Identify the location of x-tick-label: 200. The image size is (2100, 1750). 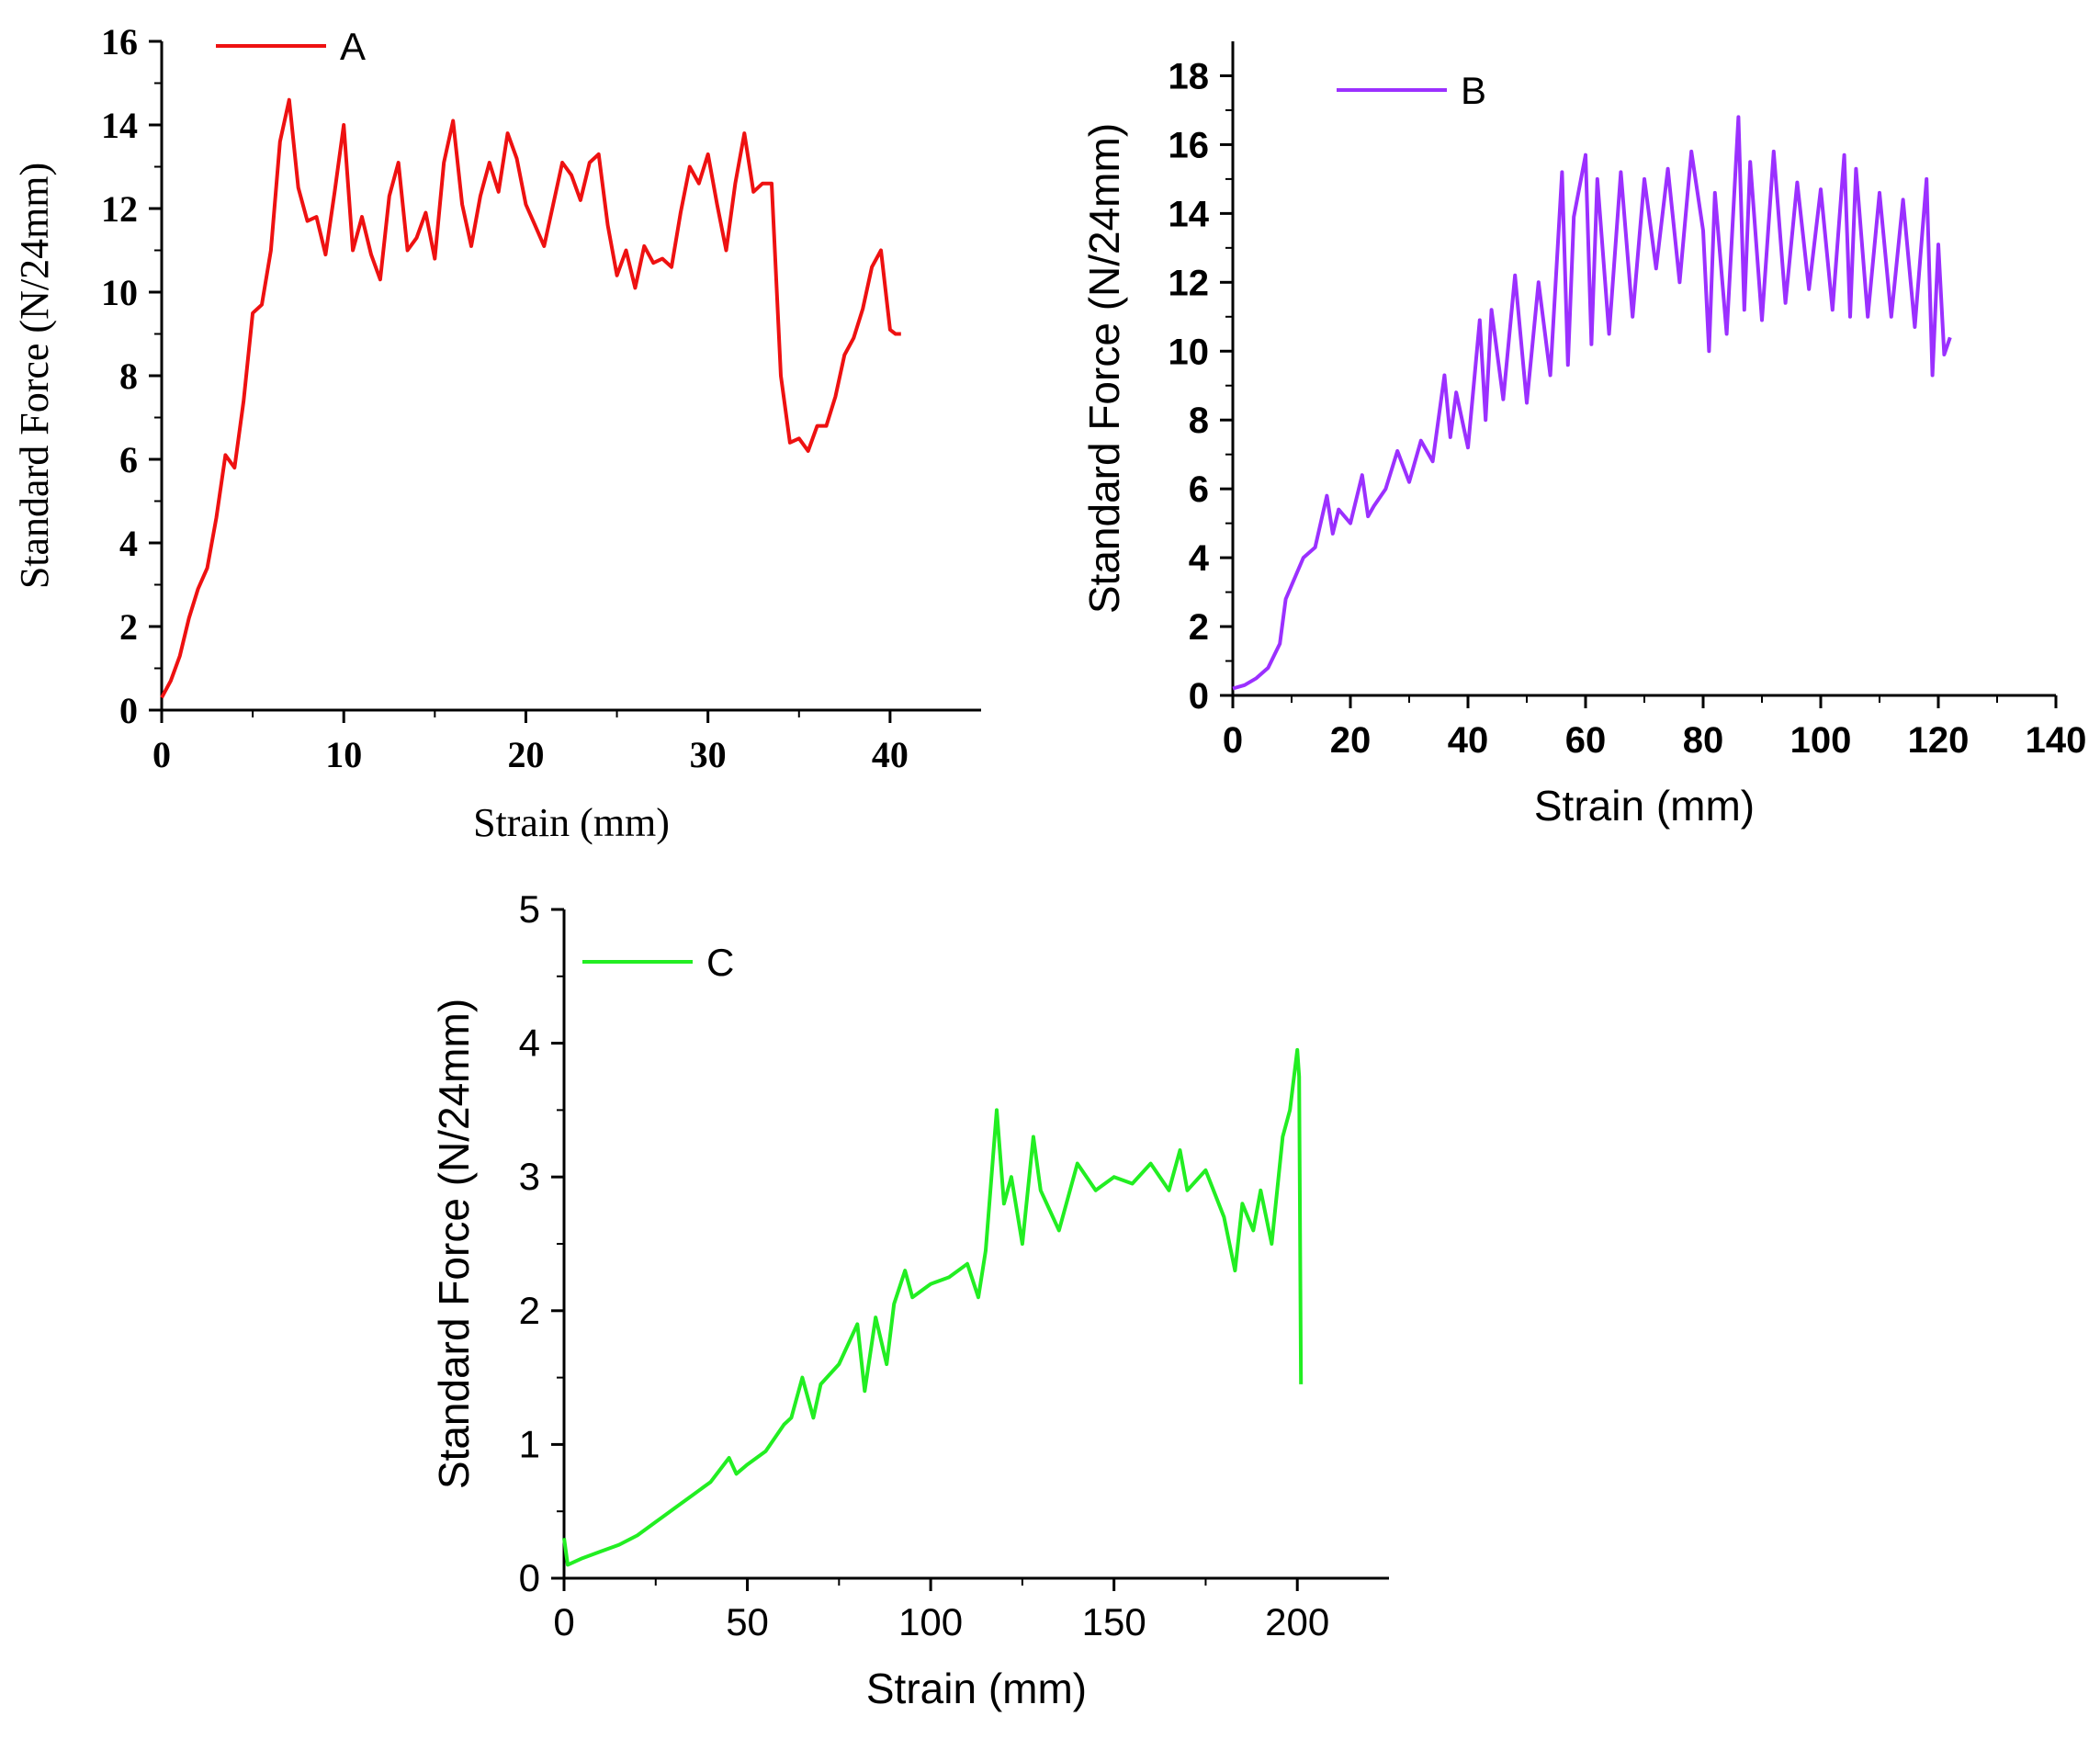
(1297, 1621).